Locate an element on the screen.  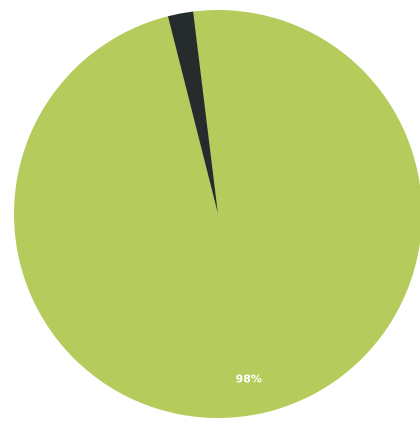
pie-labels: 98% is located at coordinates (249, 378).